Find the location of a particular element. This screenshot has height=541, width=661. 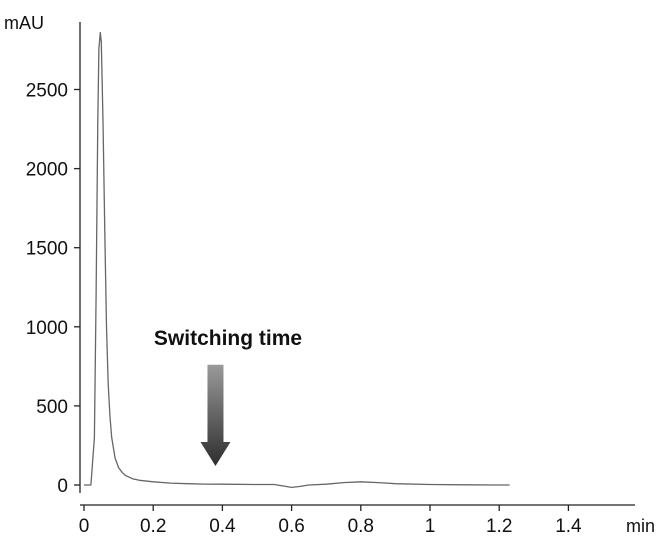

x-tick-label: 0.4 is located at coordinates (222, 526).